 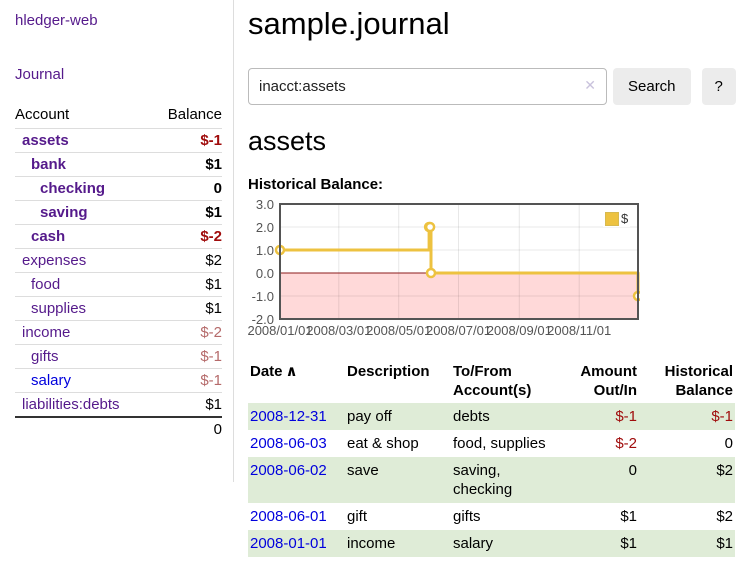 I want to click on description-cell: save, so click(x=363, y=470).